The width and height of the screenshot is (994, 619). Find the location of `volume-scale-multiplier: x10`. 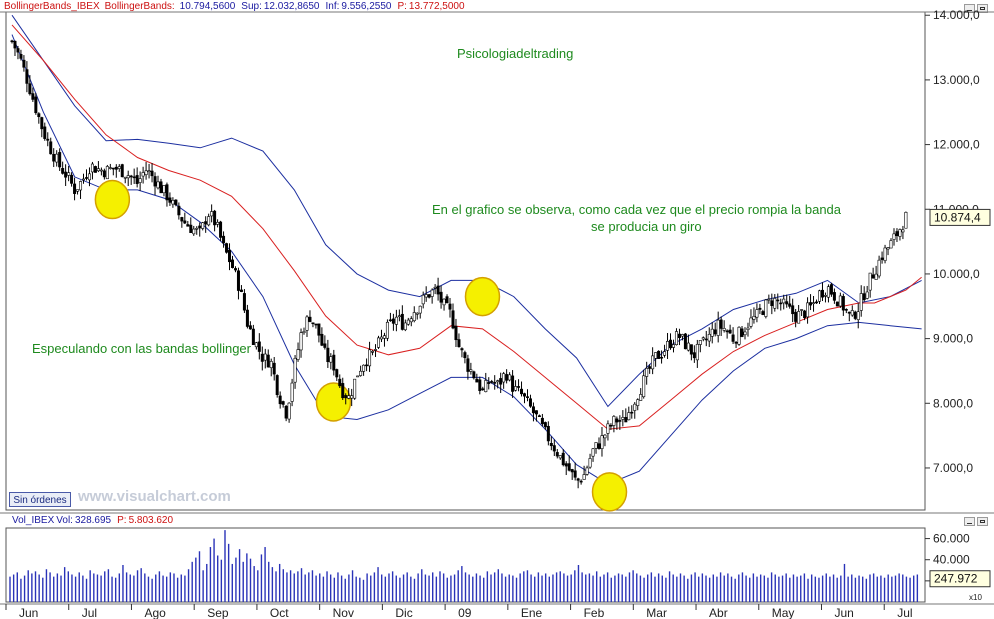

volume-scale-multiplier: x10 is located at coordinates (975, 597).